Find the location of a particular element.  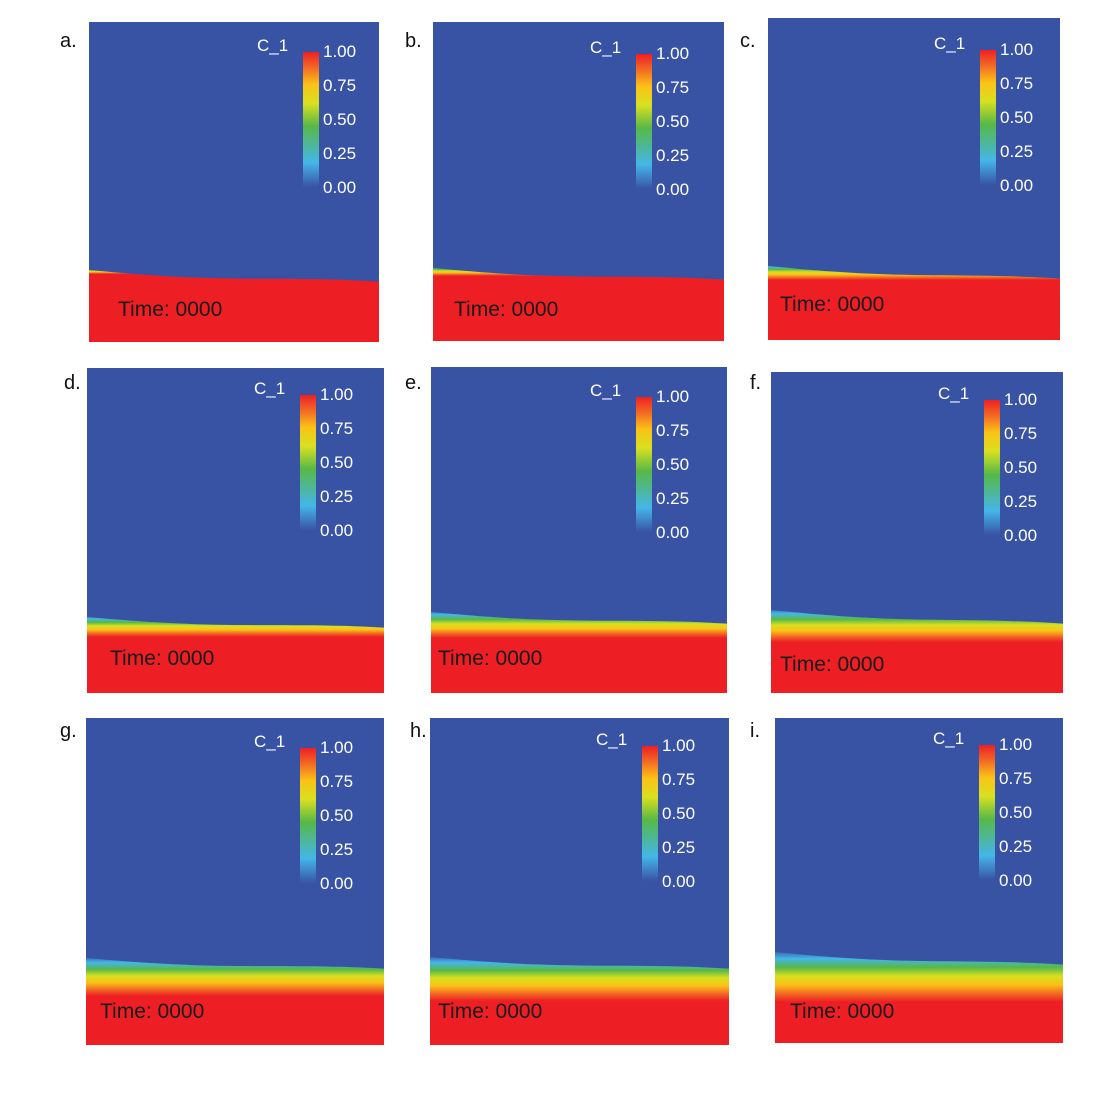

panel-label: c. is located at coordinates (748, 41).